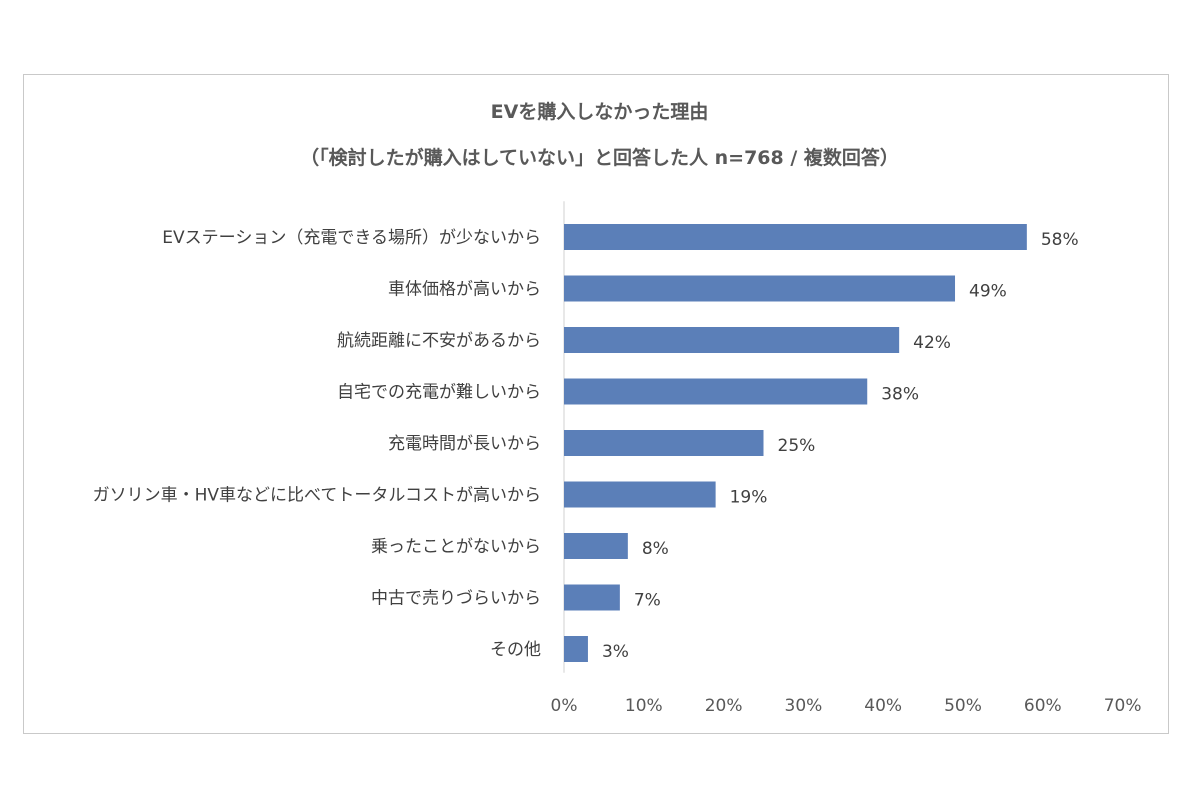  I want to click on category-label: 航続距離に不安があるから, so click(439, 341).